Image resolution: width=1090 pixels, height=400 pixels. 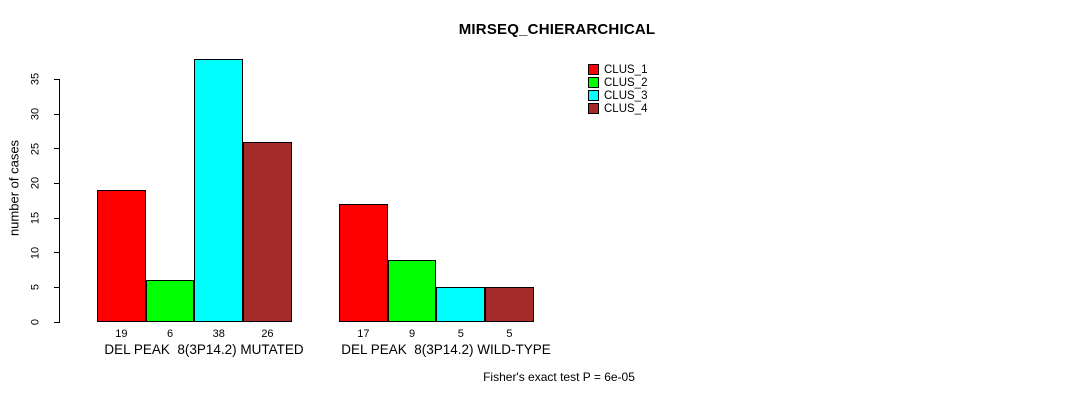 I want to click on bar-value-label: 17, so click(x=363, y=334).